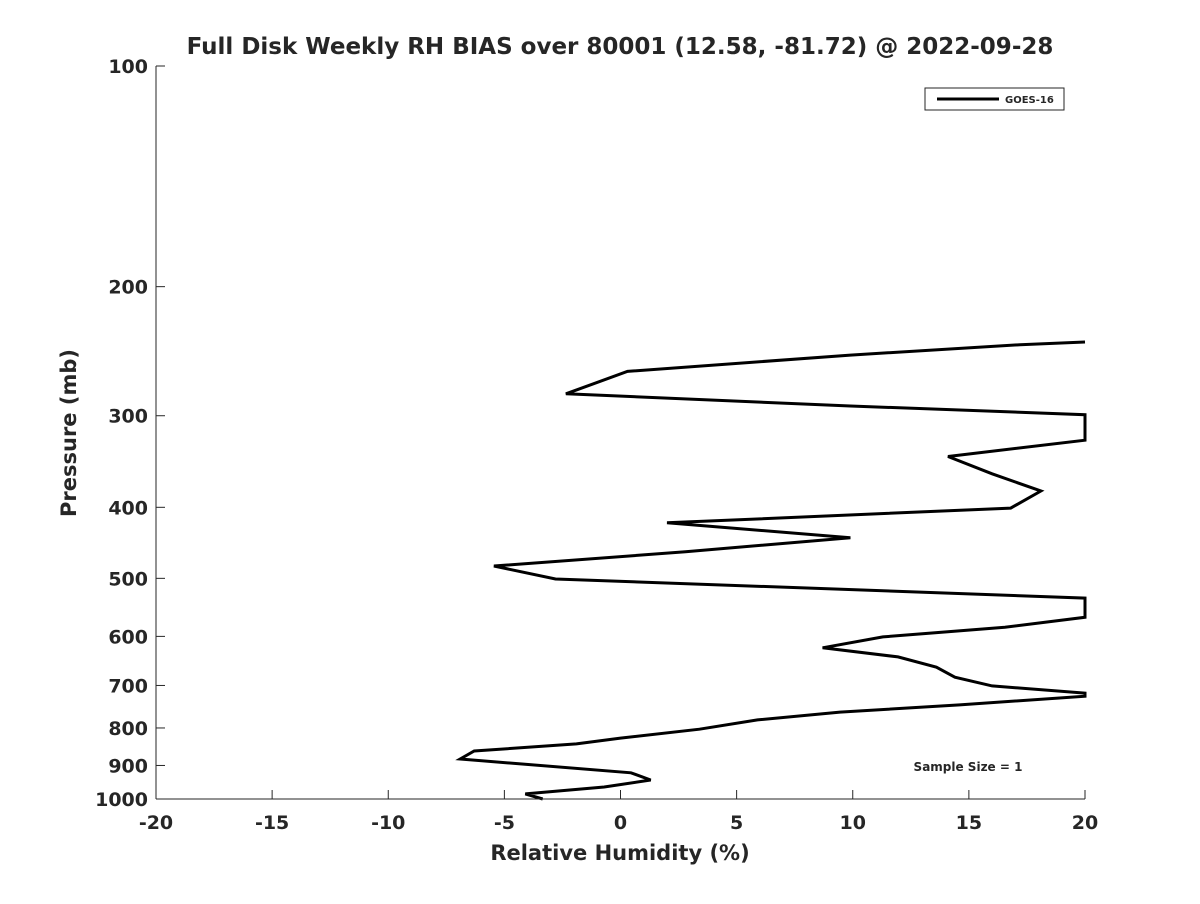 This screenshot has height=904, width=1200. What do you see at coordinates (388, 823) in the screenshot?
I see `x-tick-label: -10` at bounding box center [388, 823].